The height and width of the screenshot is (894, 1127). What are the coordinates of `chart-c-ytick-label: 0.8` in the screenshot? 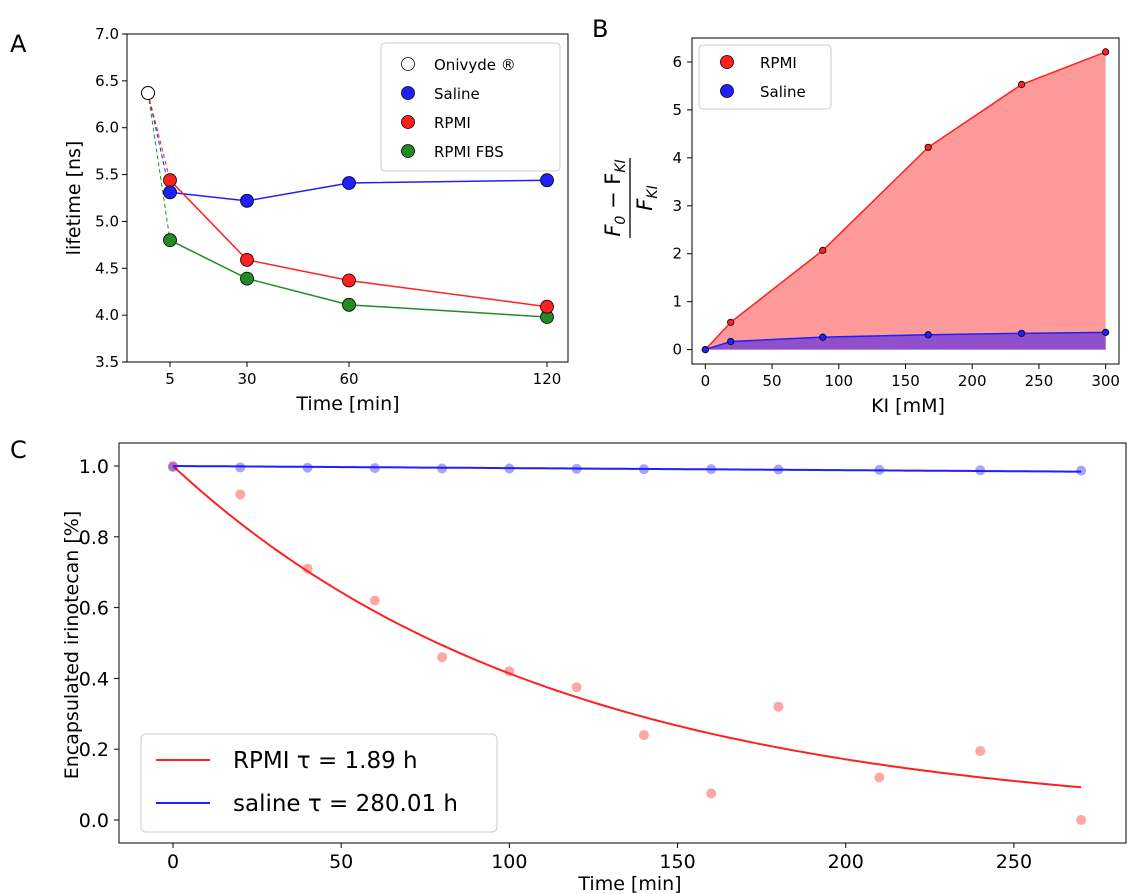 It's located at (94, 538).